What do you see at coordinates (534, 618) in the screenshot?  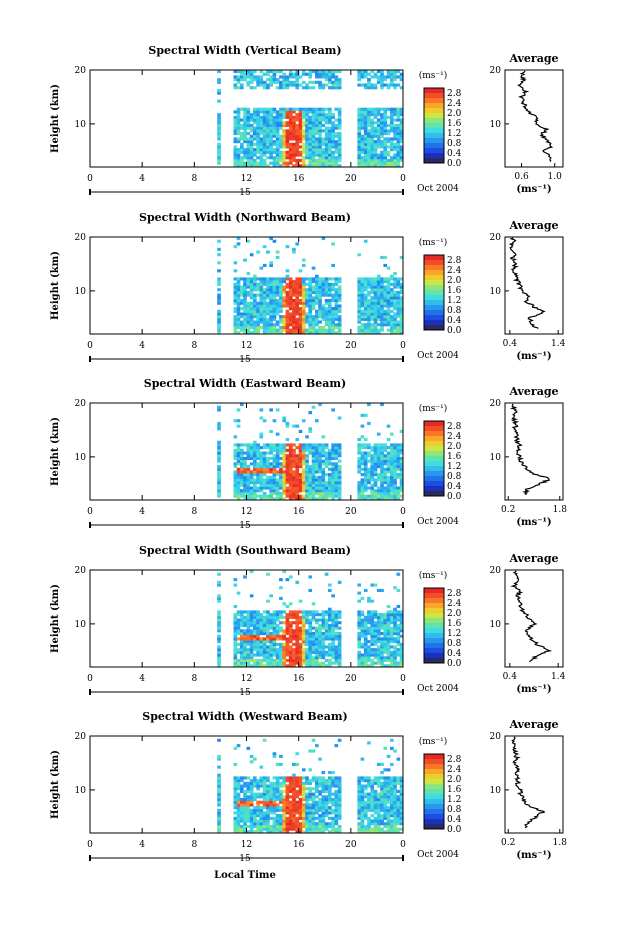 I see `average-frame` at bounding box center [534, 618].